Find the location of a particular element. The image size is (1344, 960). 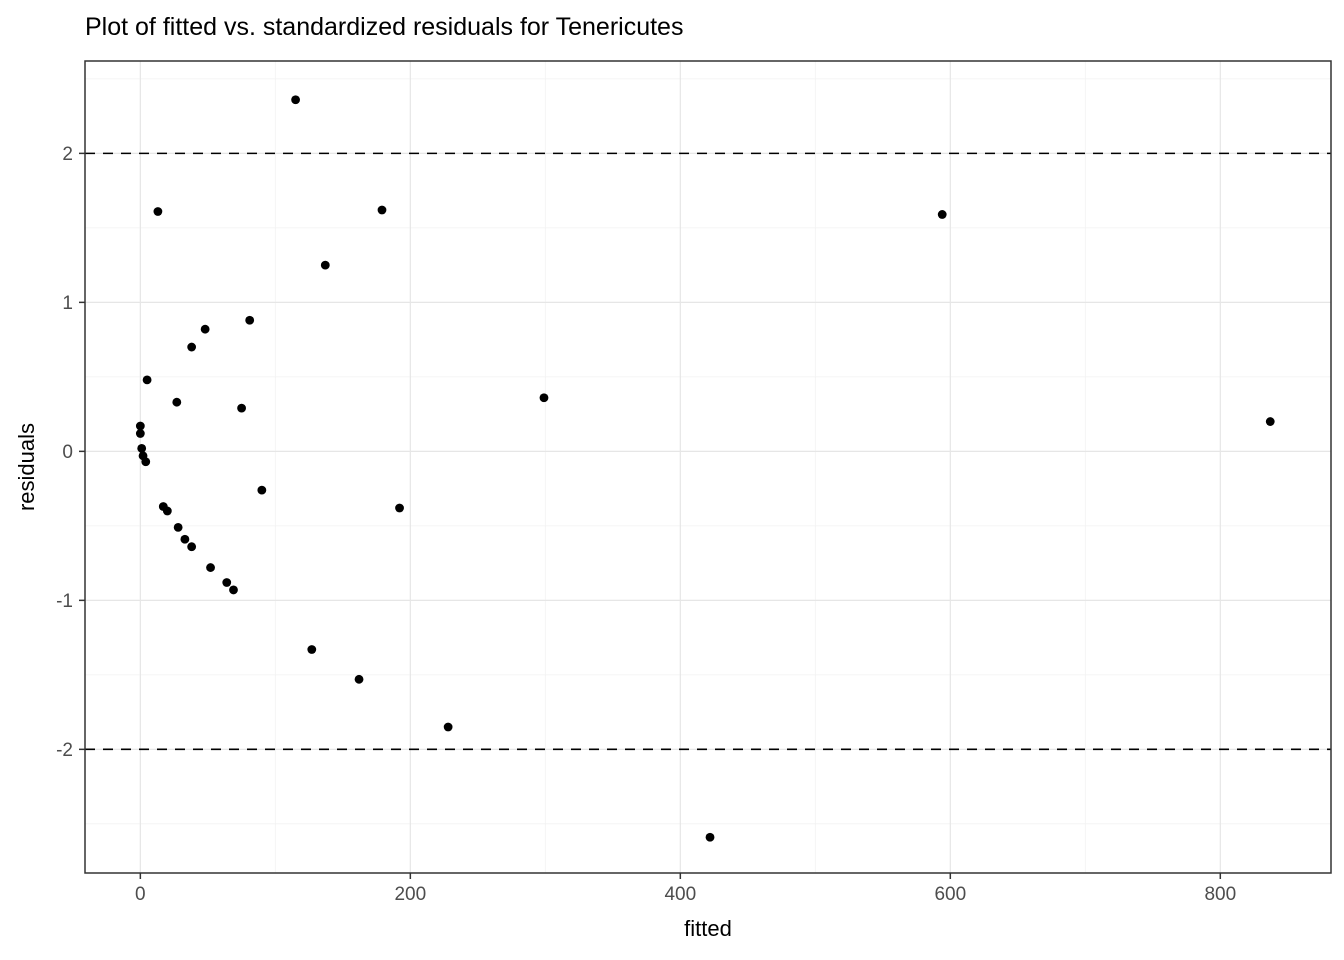

y-tick-label: 2 is located at coordinates (67, 154).